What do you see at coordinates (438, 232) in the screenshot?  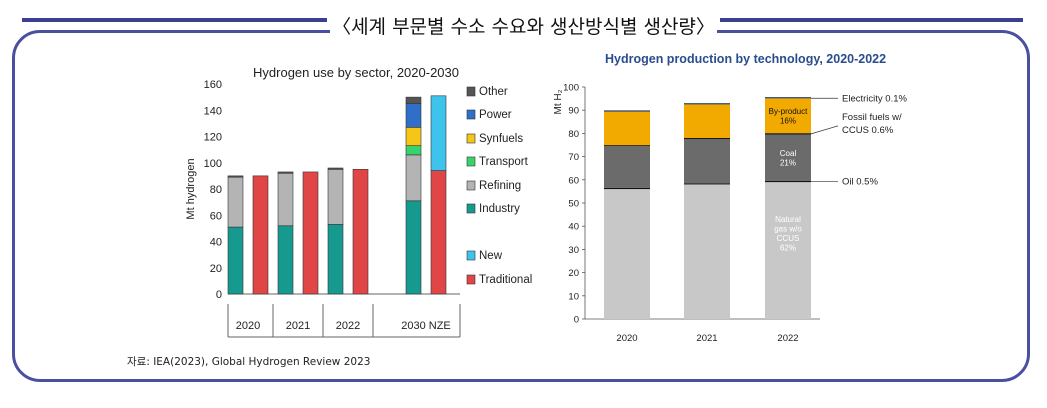 I see `bar-traditional-2030-nze` at bounding box center [438, 232].